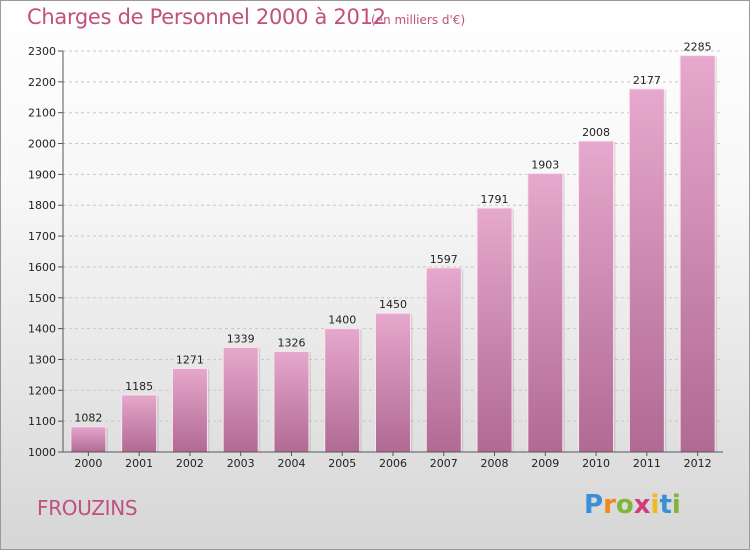  I want to click on place-name: FROUZINS, so click(87, 508).